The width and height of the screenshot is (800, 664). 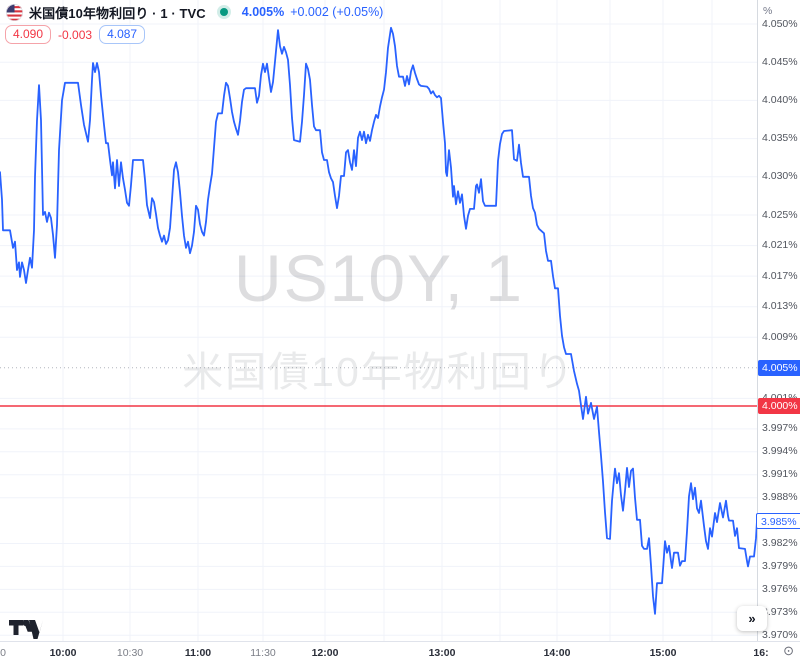 I want to click on time-axis-label: 16:, so click(x=761, y=653).